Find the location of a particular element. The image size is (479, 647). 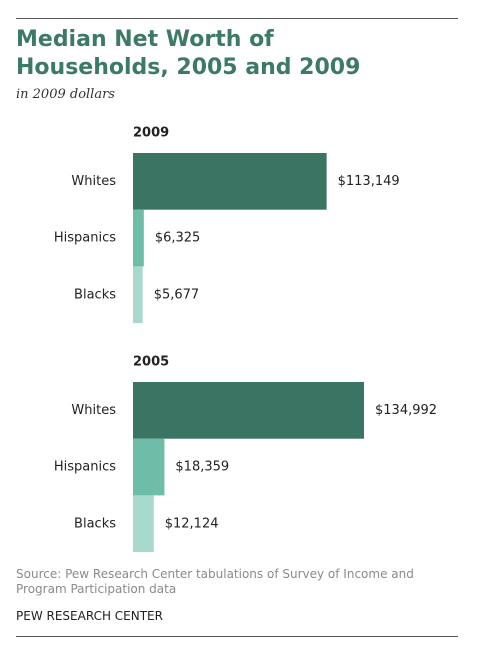

footer: PEW RESEARCH CENTER is located at coordinates (89, 616).